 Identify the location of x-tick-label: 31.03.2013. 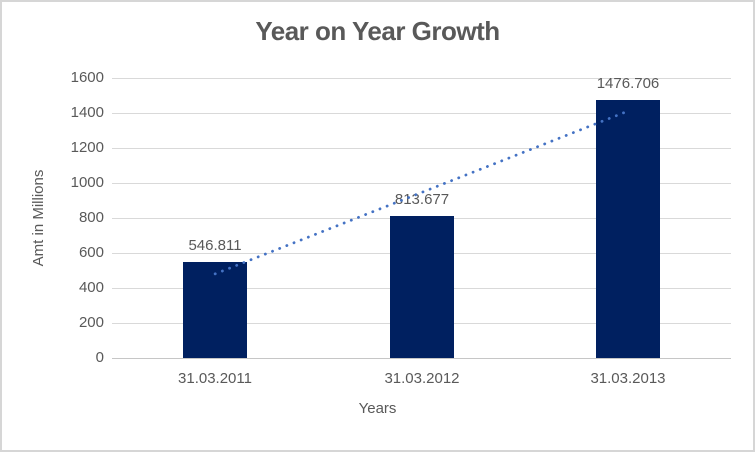
(628, 378).